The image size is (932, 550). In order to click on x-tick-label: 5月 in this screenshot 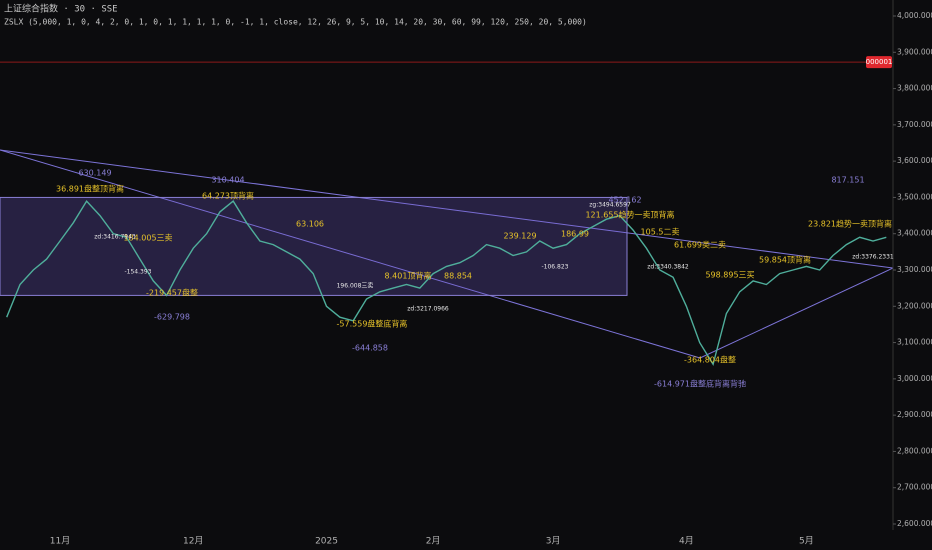, I will do `click(806, 541)`.